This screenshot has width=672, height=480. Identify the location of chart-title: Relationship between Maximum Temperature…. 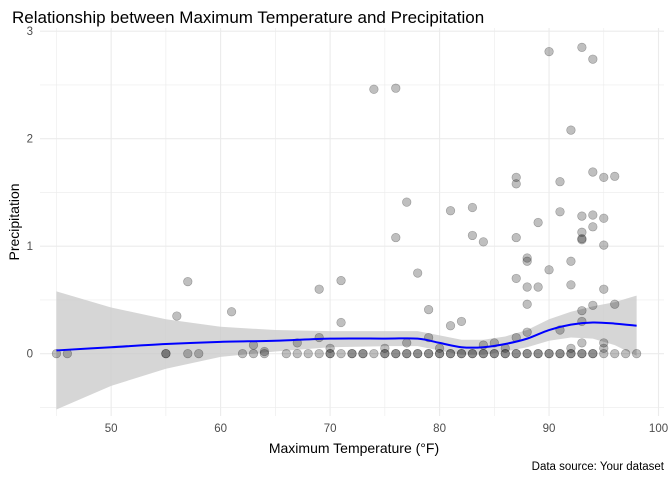
(248, 17).